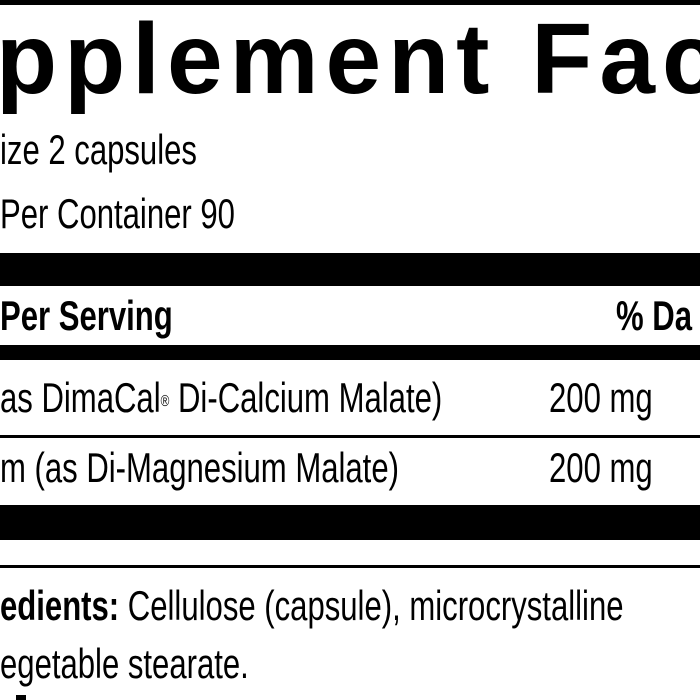 The width and height of the screenshot is (700, 700). What do you see at coordinates (98, 149) in the screenshot?
I see `serving-size: ize 2 capsules` at bounding box center [98, 149].